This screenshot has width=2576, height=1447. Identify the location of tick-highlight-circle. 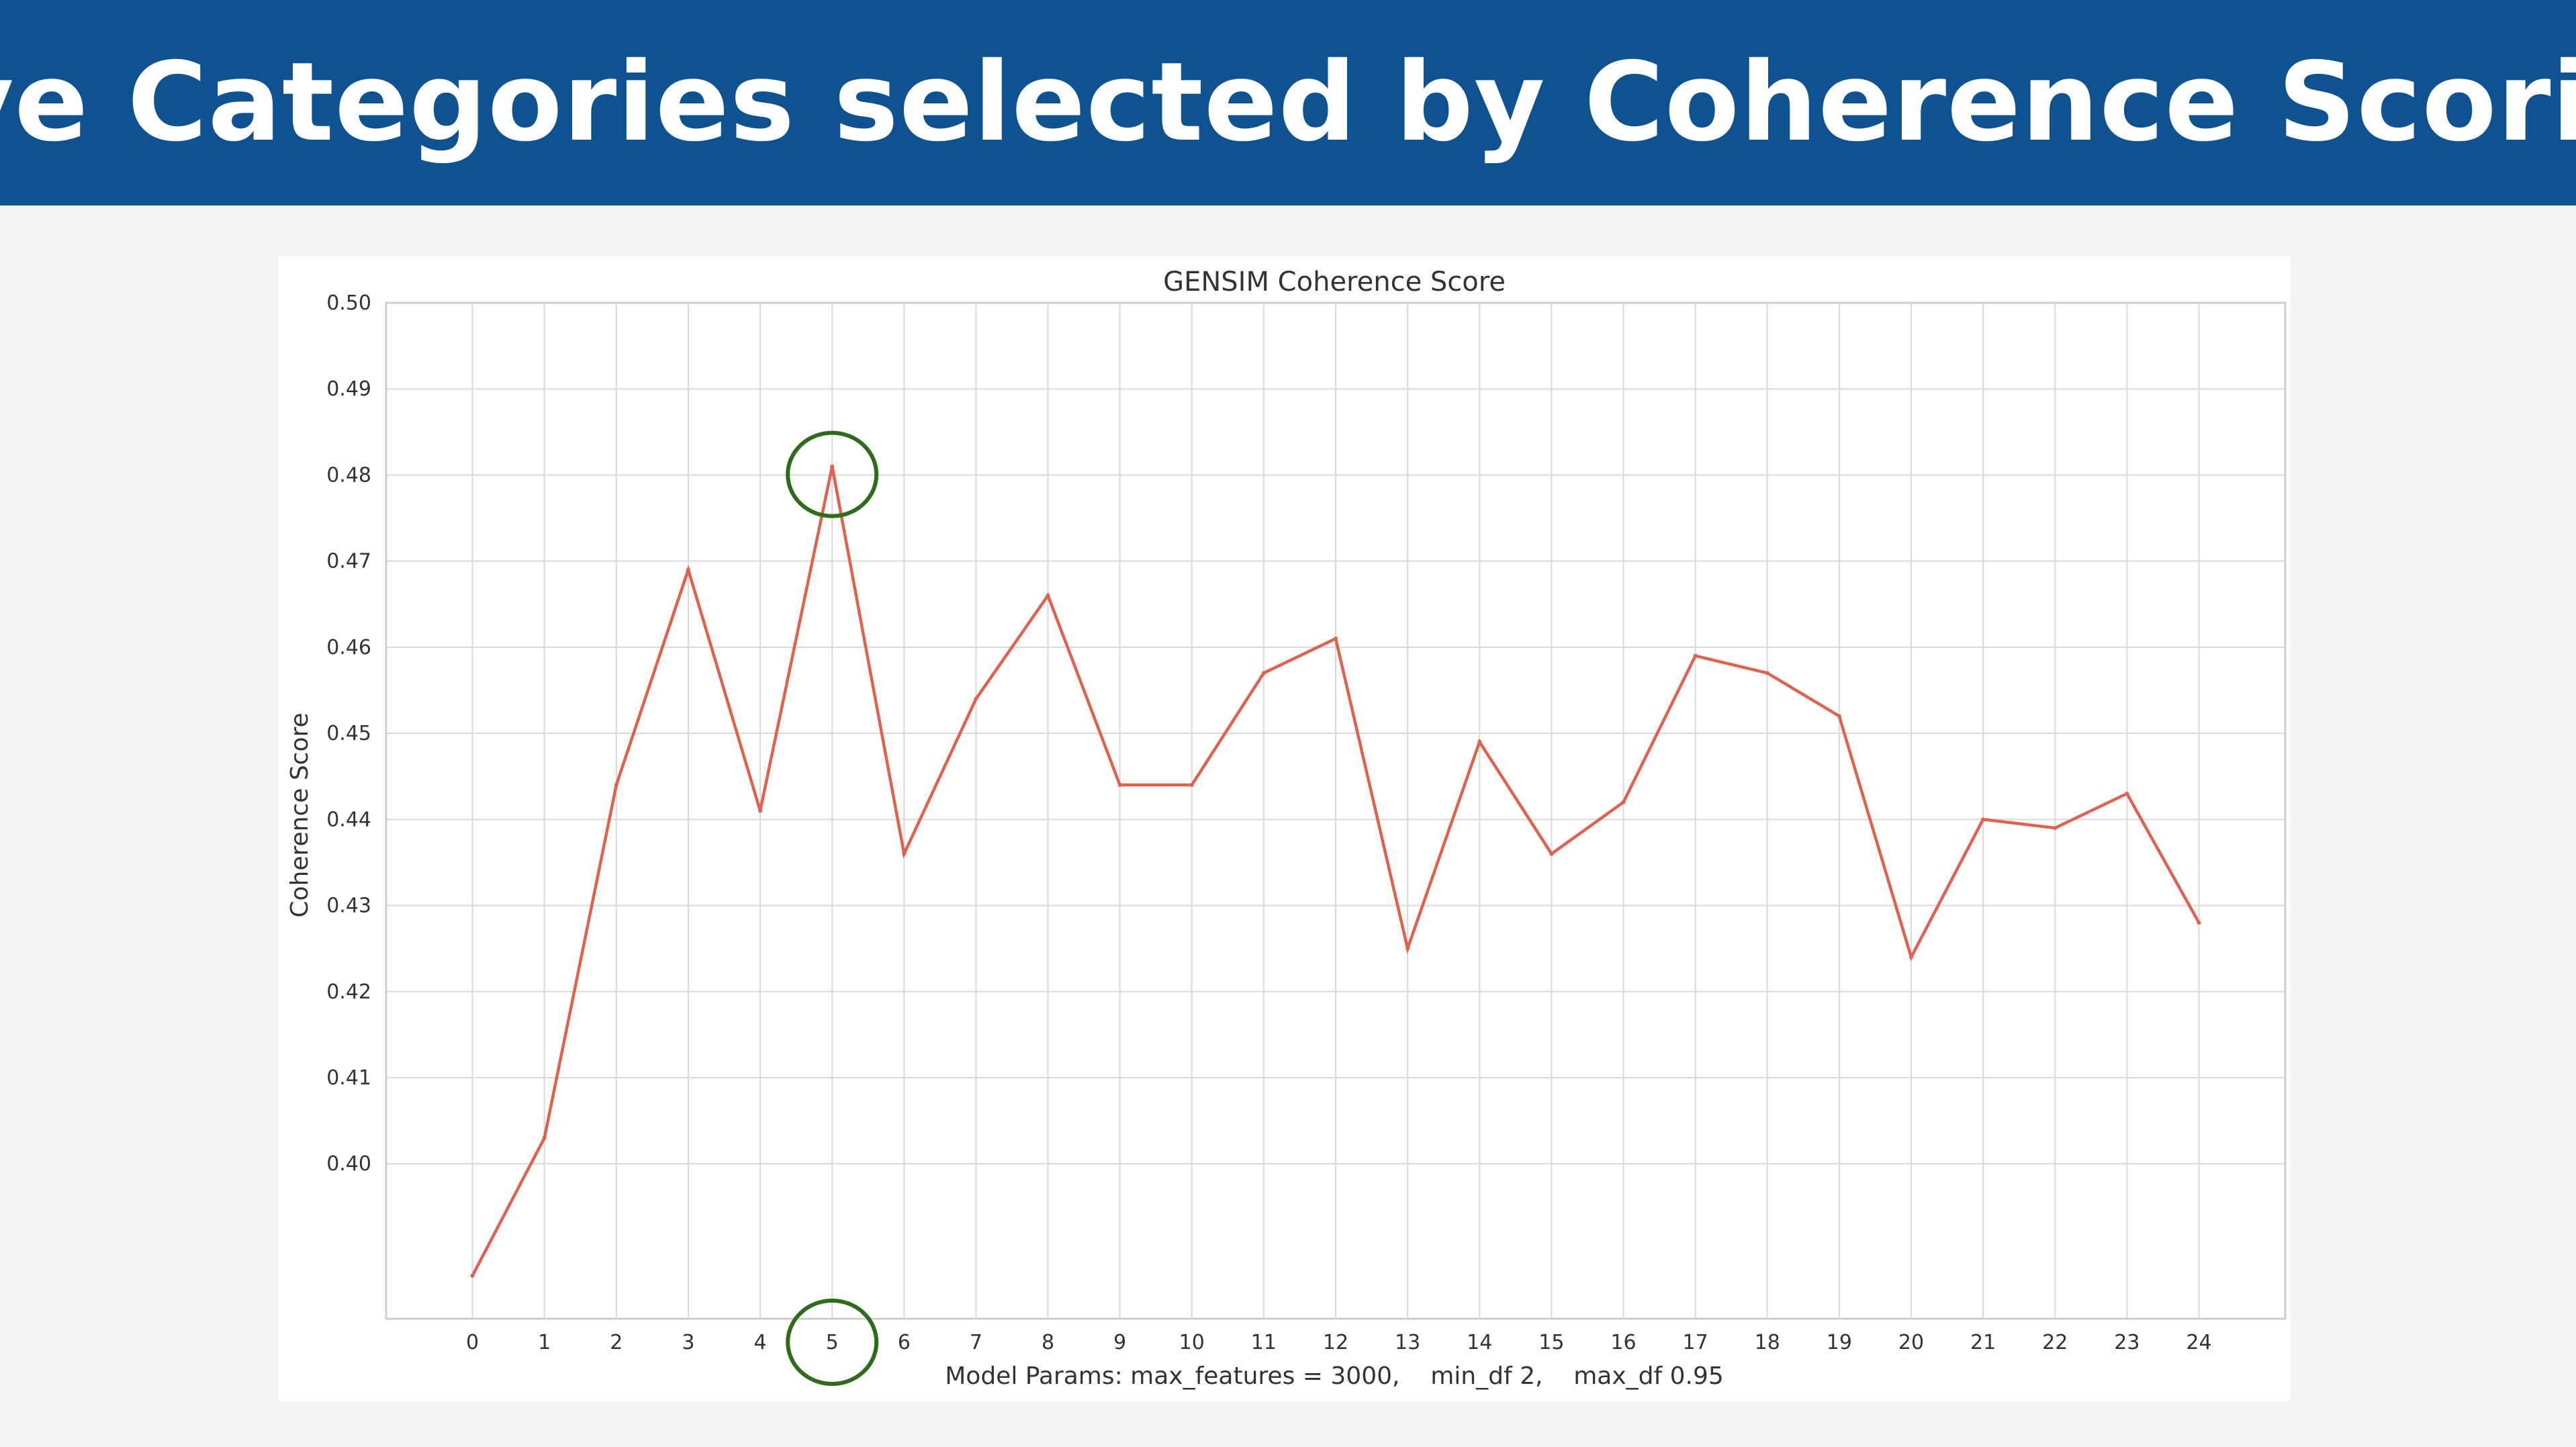
(832, 1342).